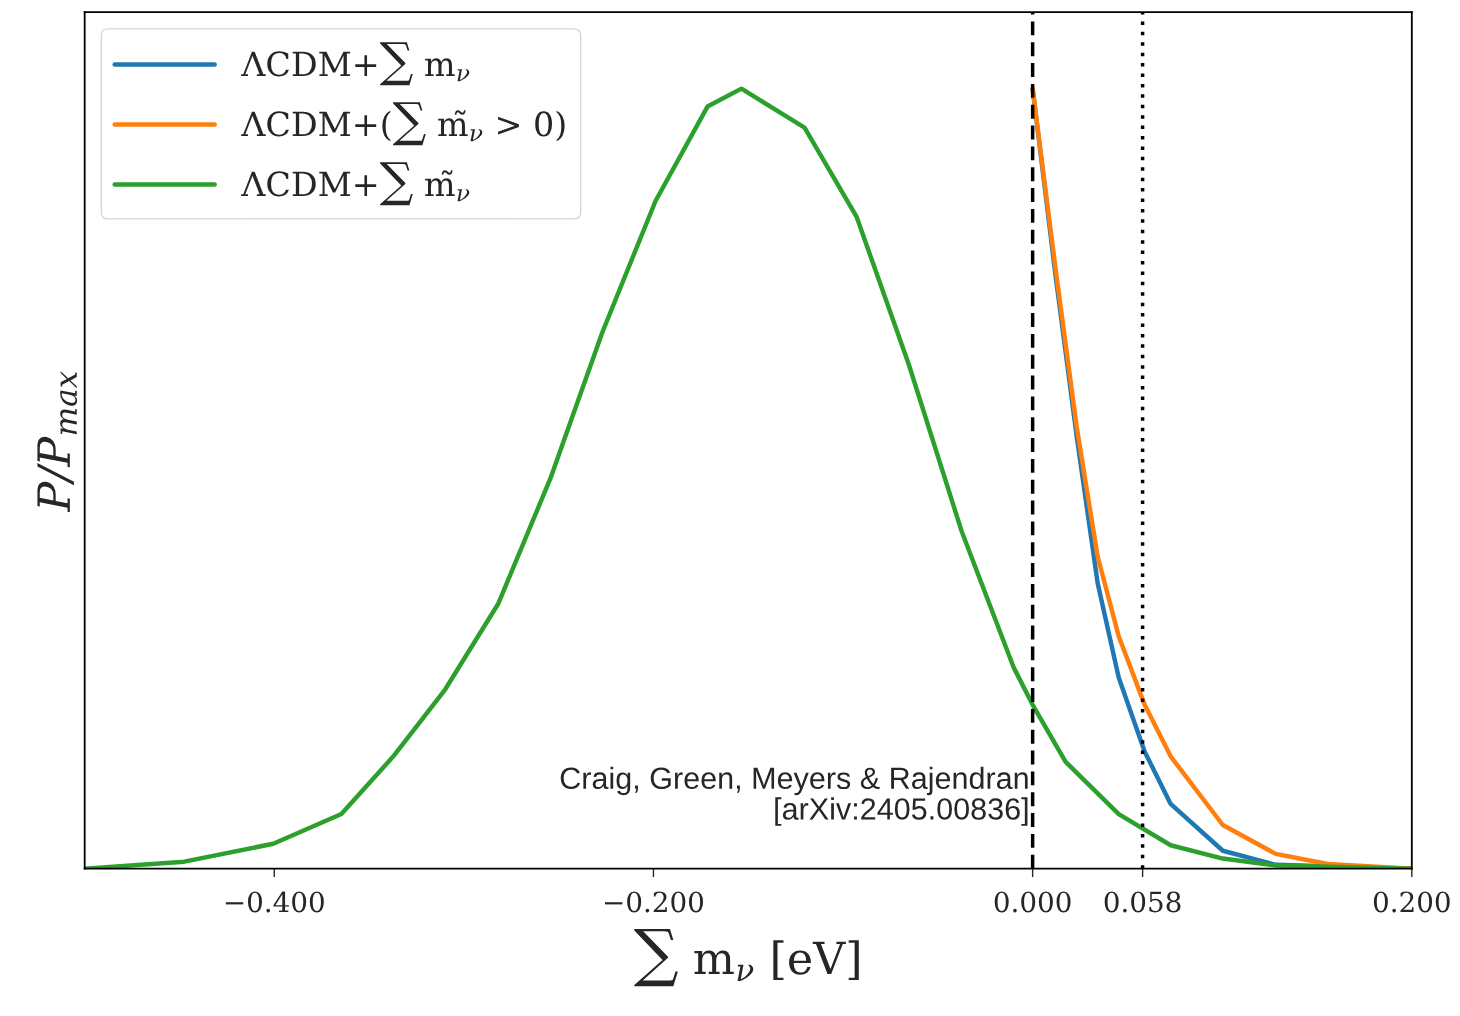 The image size is (1460, 1016). I want to click on annotation: Craig, Green, Meyers & Rajendran [arXiv:2405.00836], so click(794, 796).